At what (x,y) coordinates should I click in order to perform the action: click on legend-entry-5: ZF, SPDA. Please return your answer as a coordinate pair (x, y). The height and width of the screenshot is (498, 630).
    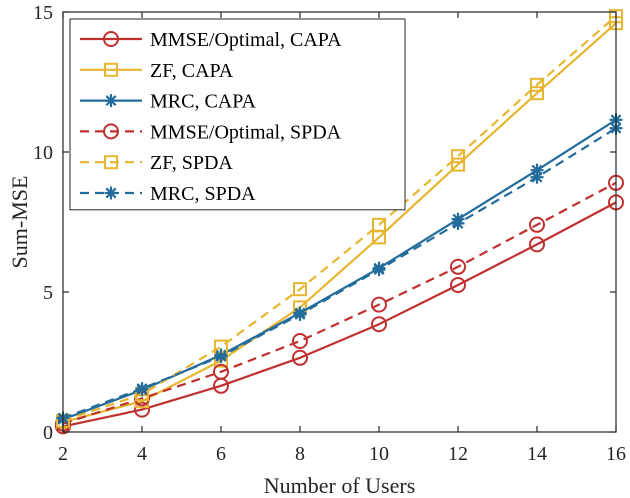
    Looking at the image, I should click on (156, 163).